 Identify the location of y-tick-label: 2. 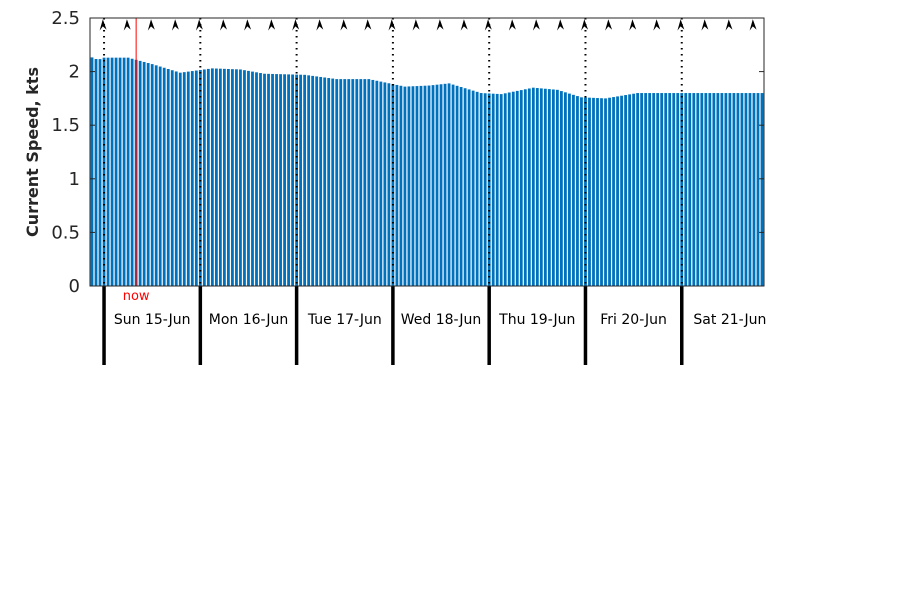
(74, 72).